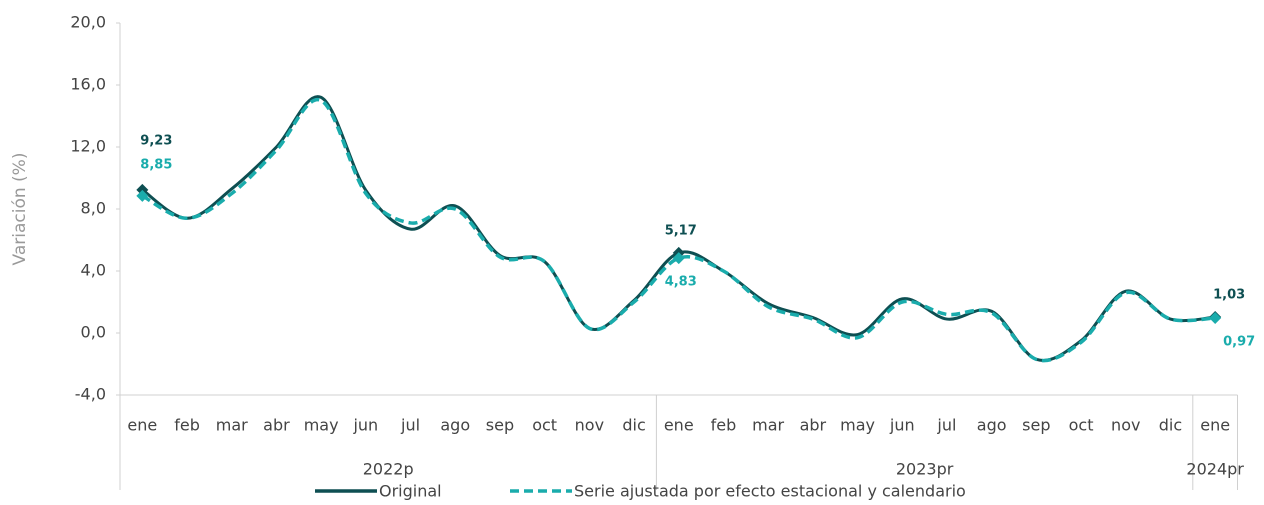  What do you see at coordinates (681, 230) in the screenshot?
I see `data-label: 5,17` at bounding box center [681, 230].